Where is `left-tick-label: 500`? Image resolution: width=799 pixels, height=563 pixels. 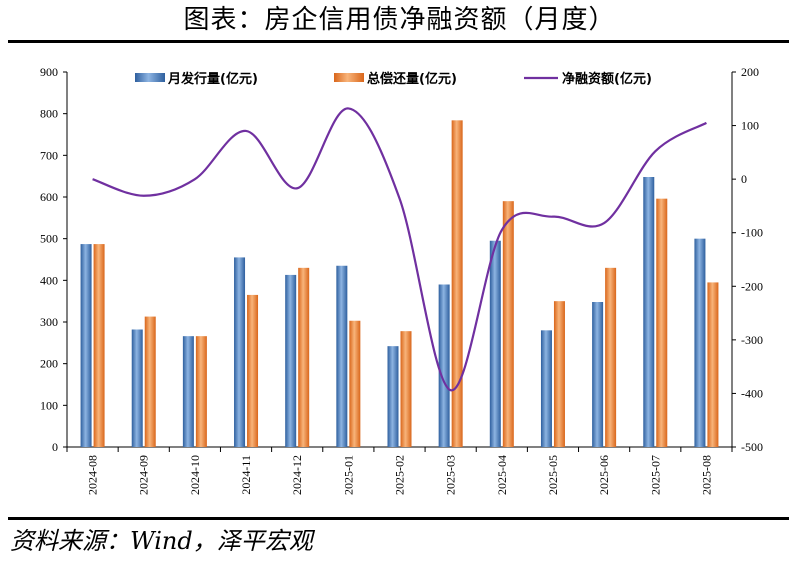 left-tick-label: 500 is located at coordinates (49, 239).